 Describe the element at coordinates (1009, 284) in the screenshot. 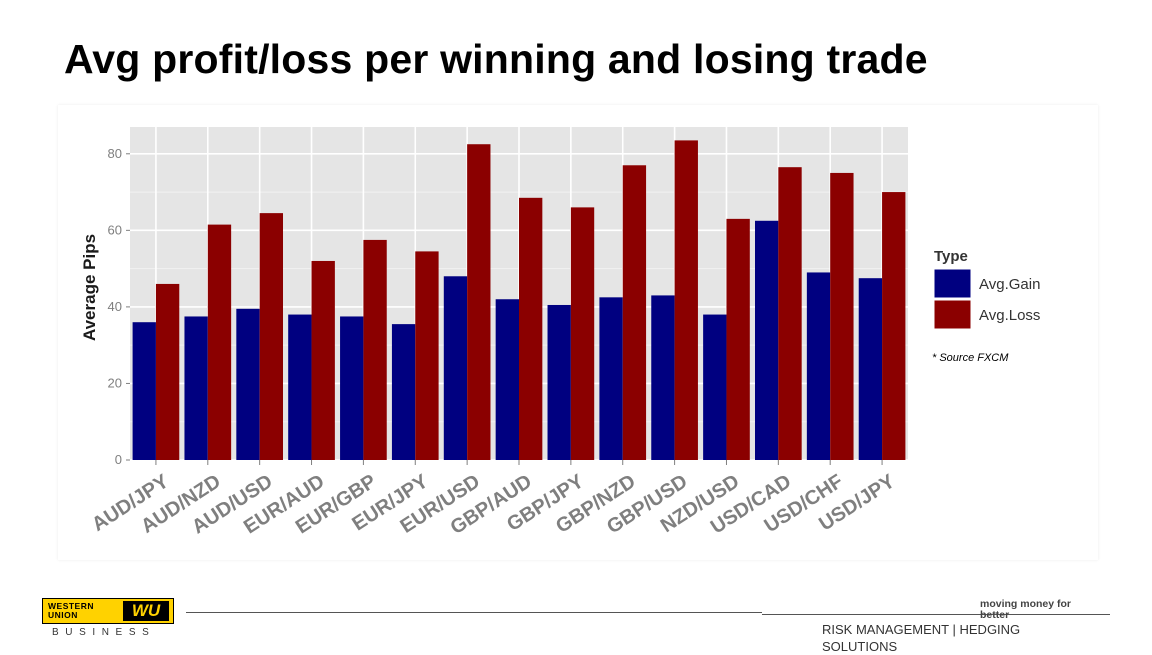

I see `legend-label: Avg.Gain` at that location.